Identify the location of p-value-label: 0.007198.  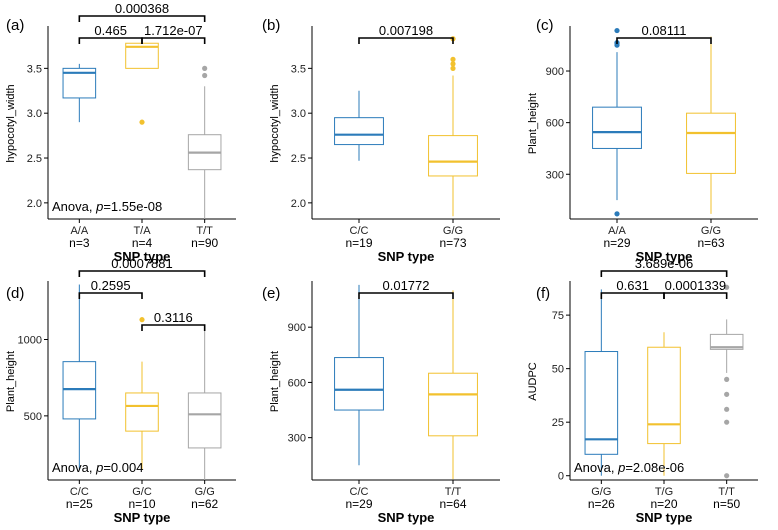
(406, 30).